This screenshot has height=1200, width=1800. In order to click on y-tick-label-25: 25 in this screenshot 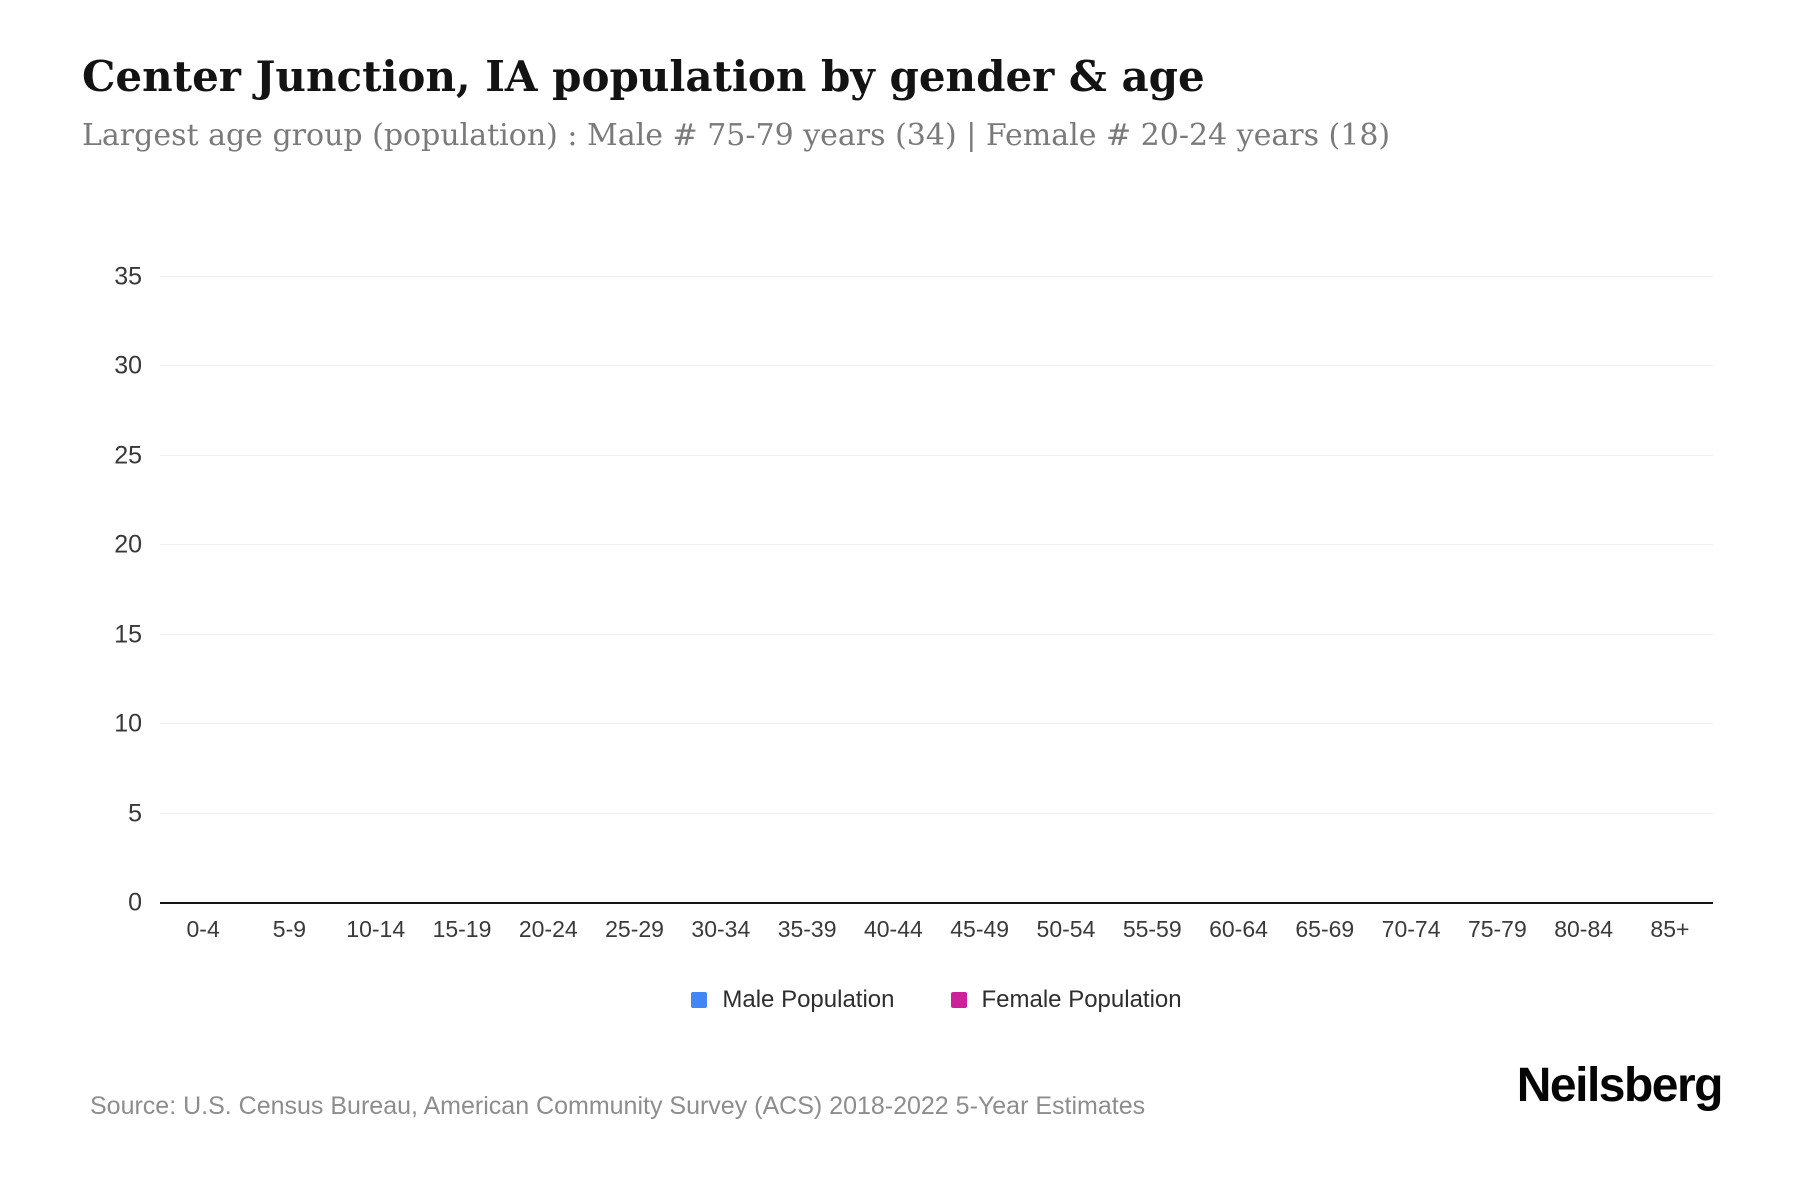, I will do `click(128, 455)`.